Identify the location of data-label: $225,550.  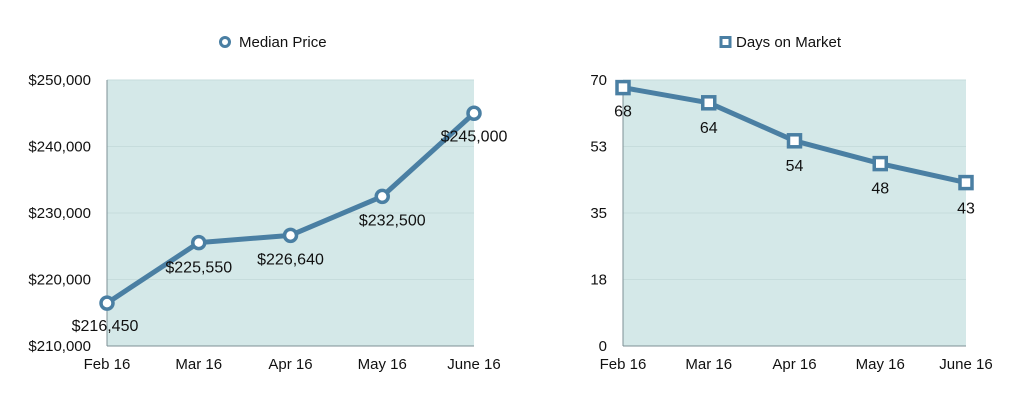
(198, 268).